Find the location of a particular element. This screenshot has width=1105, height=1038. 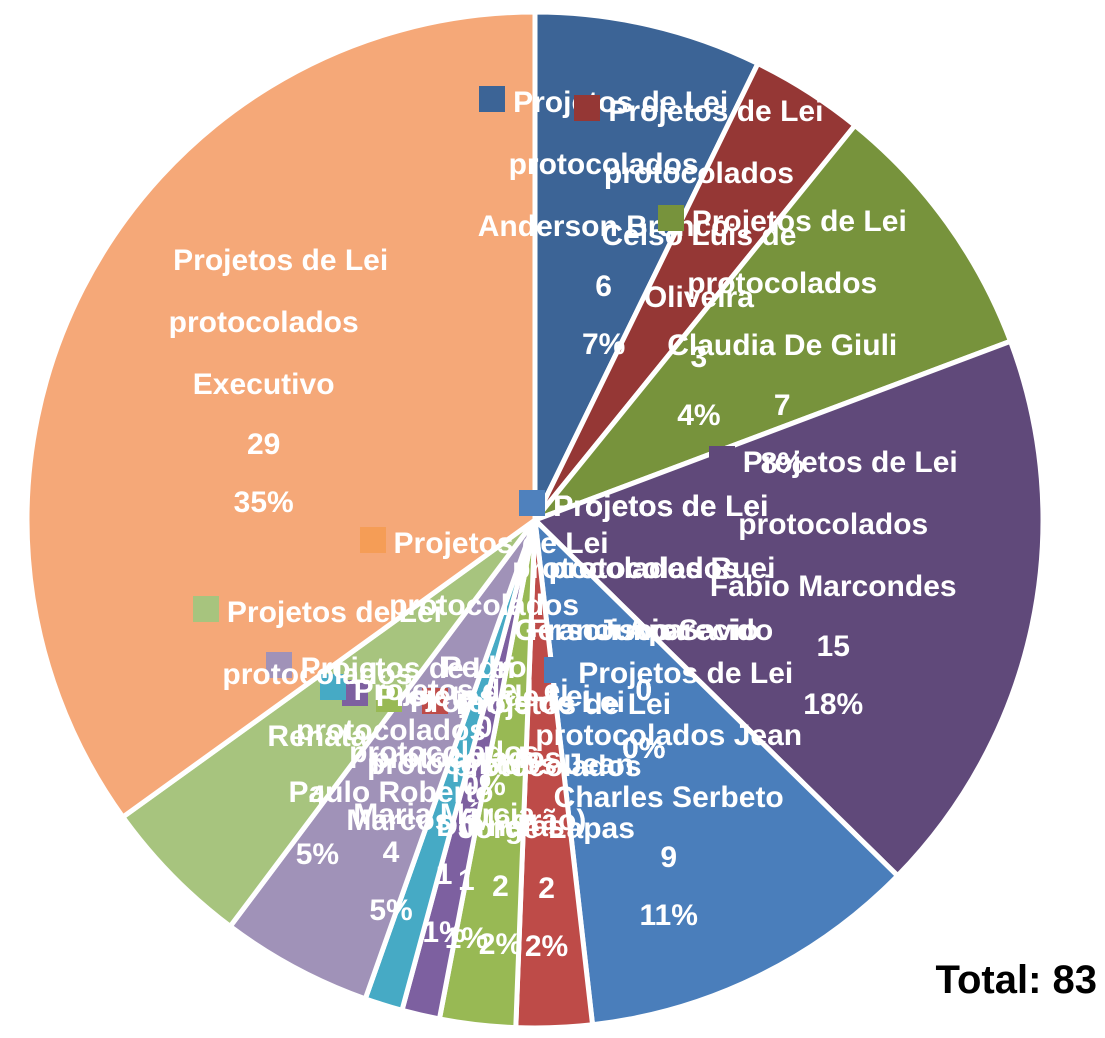

percent-label: 11% is located at coordinates (668, 915).